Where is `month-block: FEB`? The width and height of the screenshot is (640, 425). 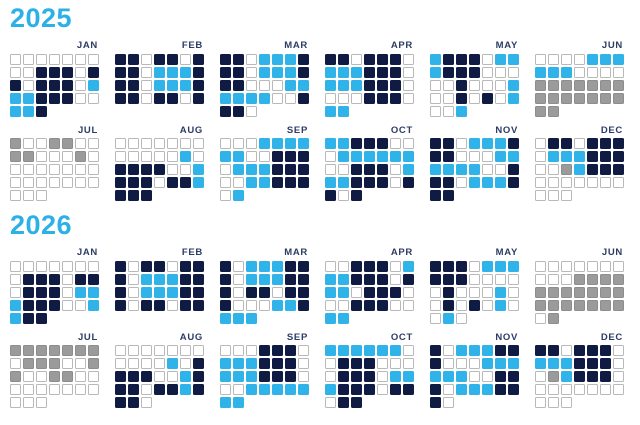 month-block: FEB is located at coordinates (159, 79).